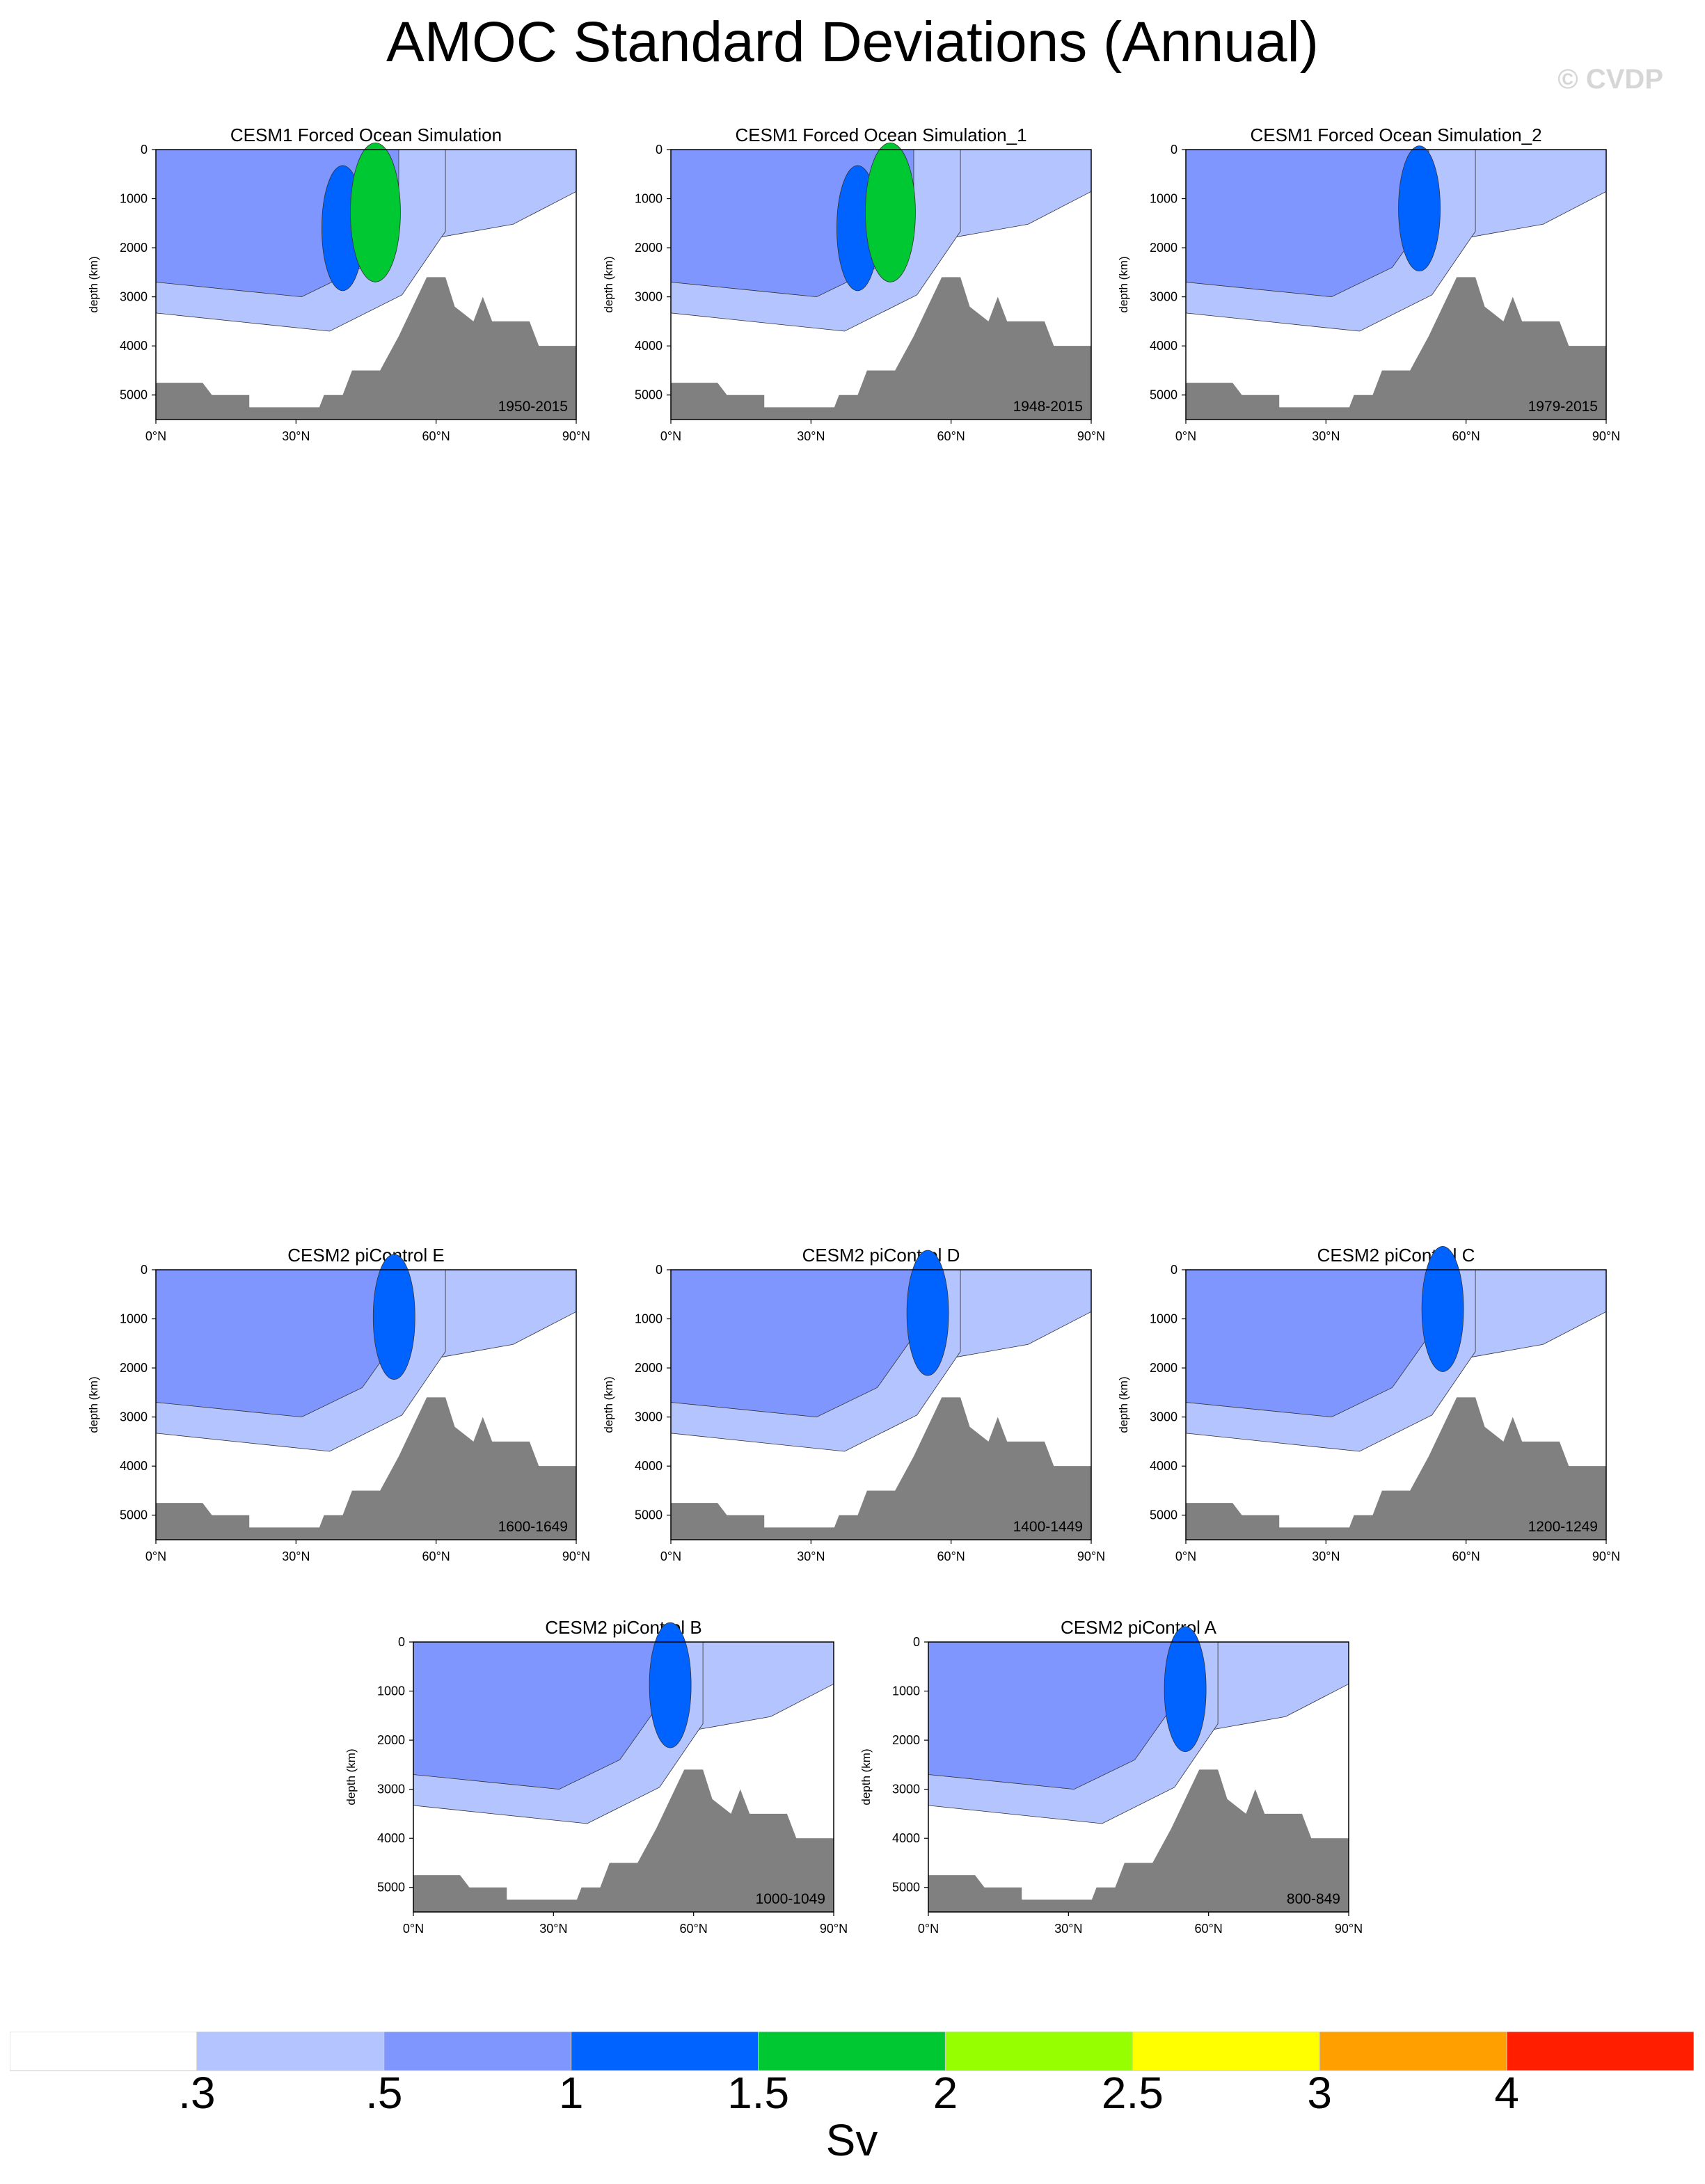  What do you see at coordinates (1395, 135) in the screenshot?
I see `panel-title: CESM1 Forced Ocean Simulation_2` at bounding box center [1395, 135].